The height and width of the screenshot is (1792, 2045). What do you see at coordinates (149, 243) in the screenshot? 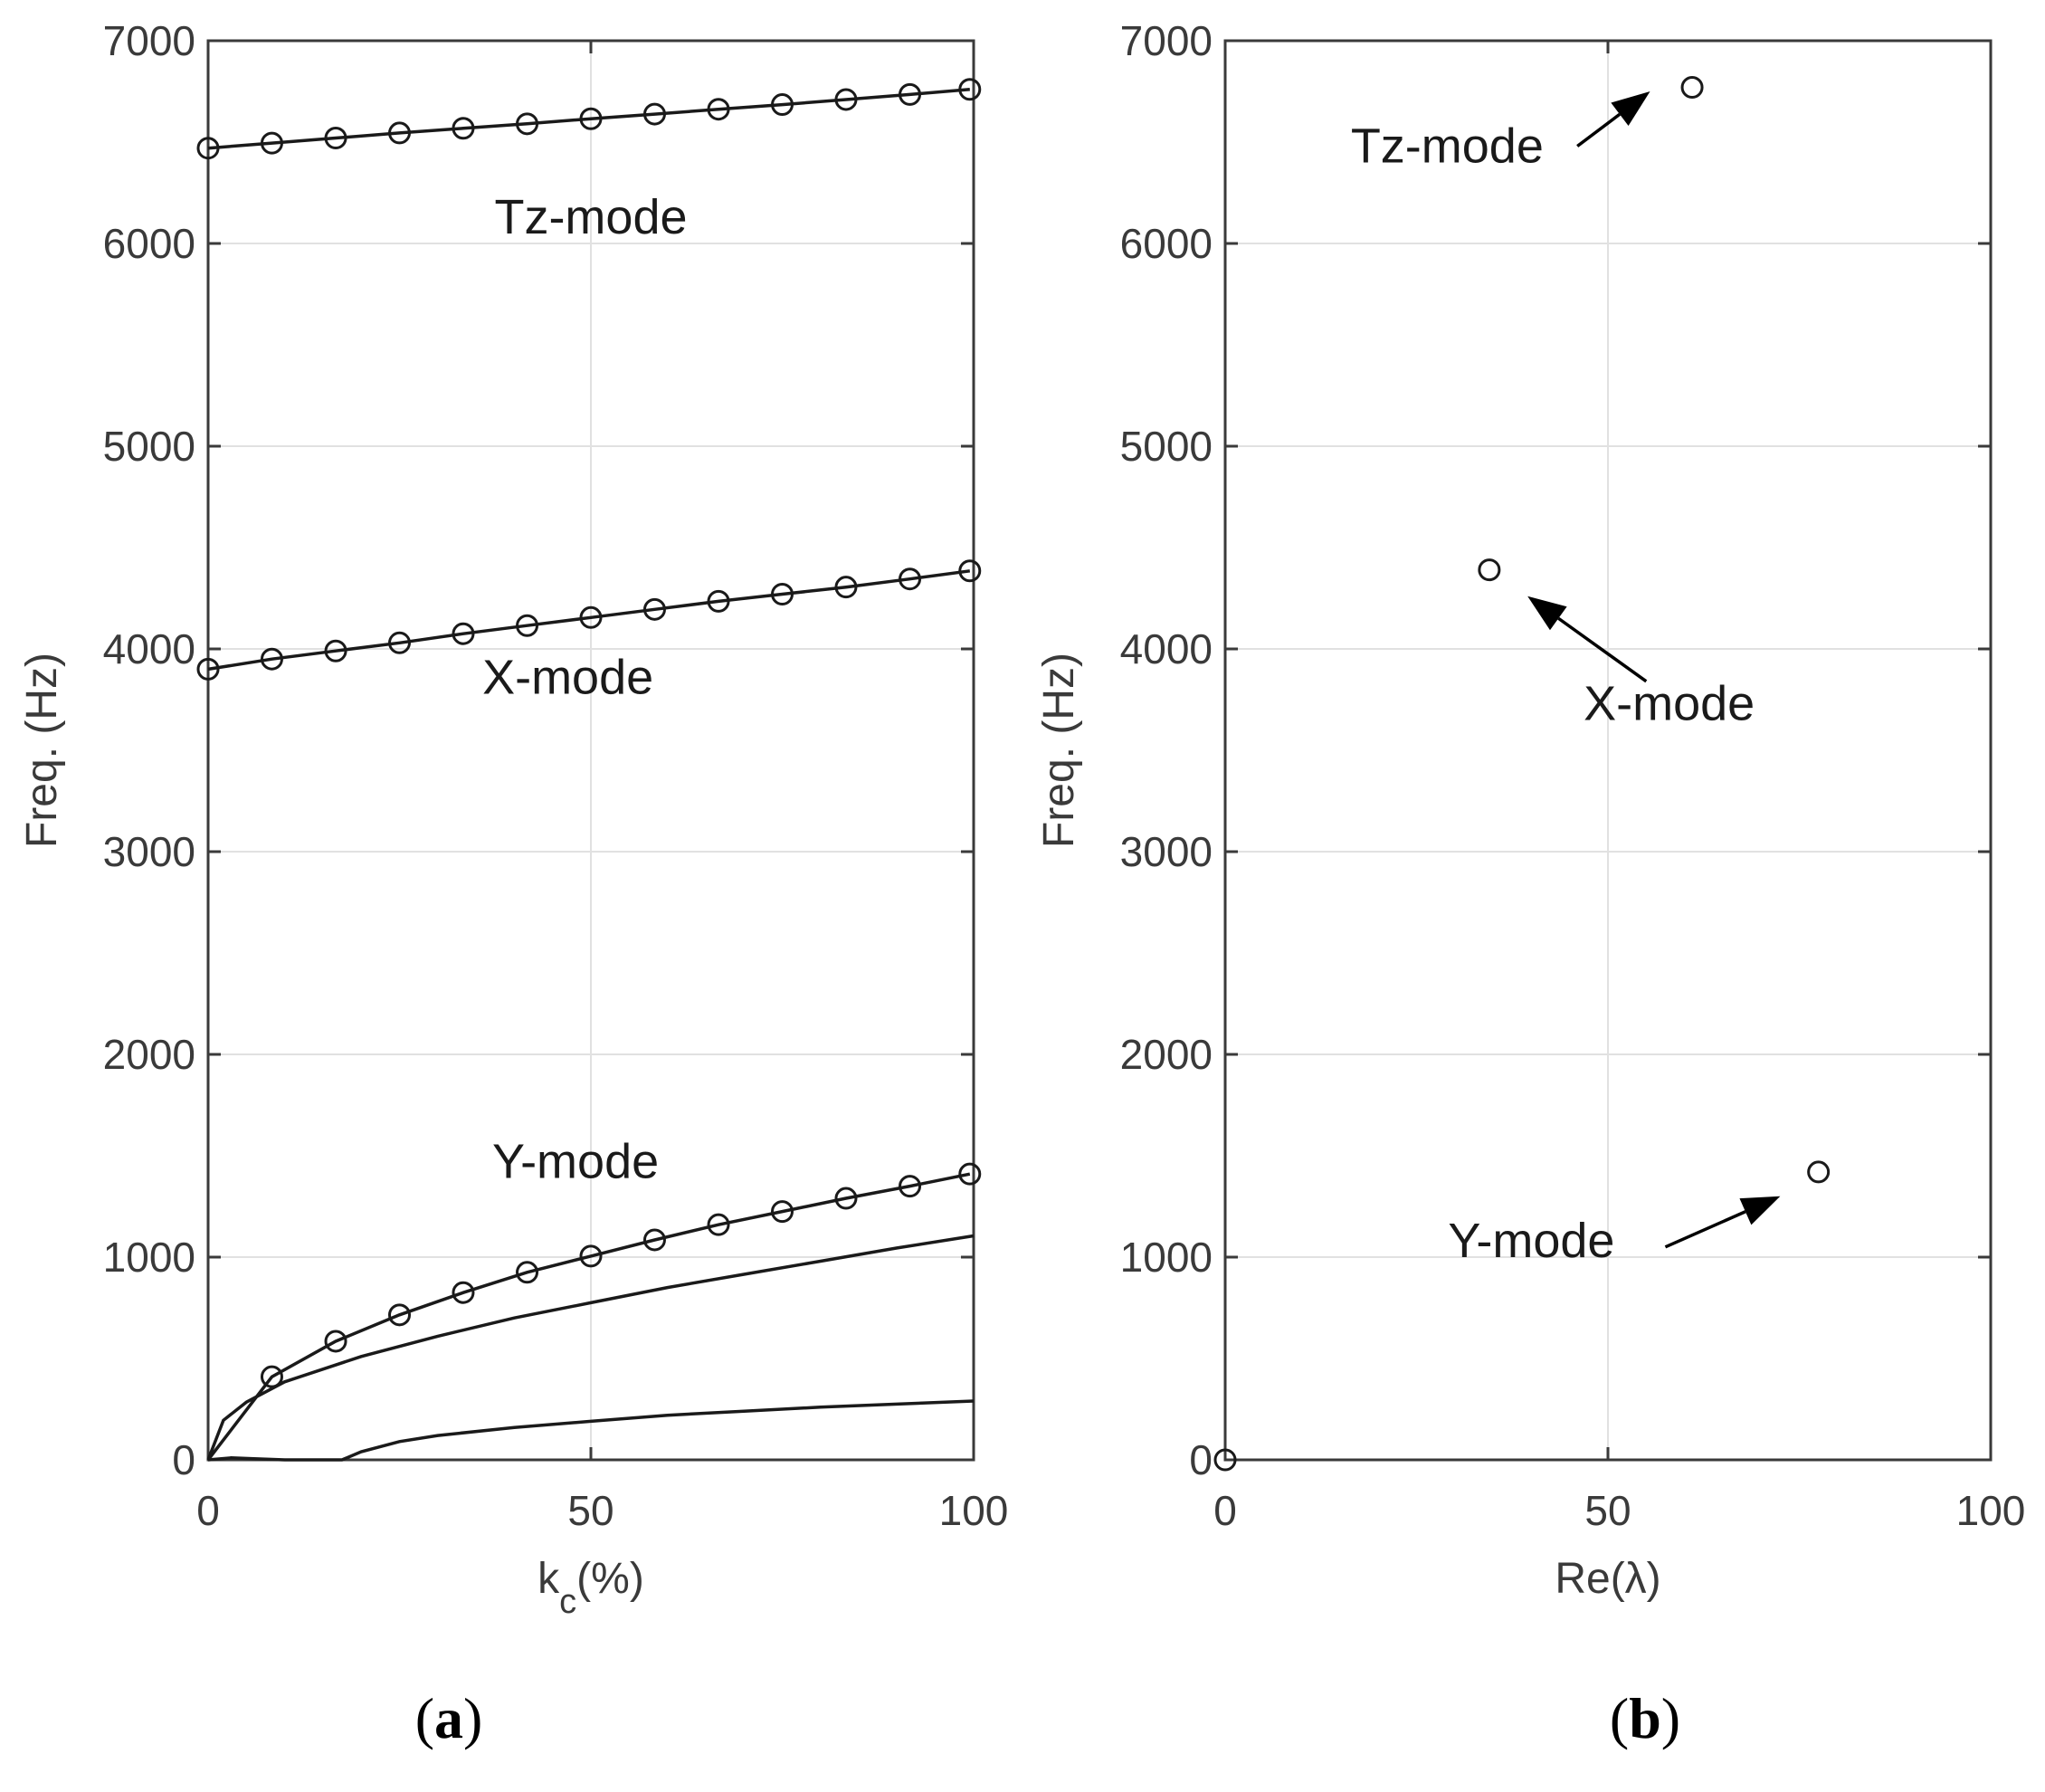
I see `chart-a-ytick-label-6000: 6000` at bounding box center [149, 243].